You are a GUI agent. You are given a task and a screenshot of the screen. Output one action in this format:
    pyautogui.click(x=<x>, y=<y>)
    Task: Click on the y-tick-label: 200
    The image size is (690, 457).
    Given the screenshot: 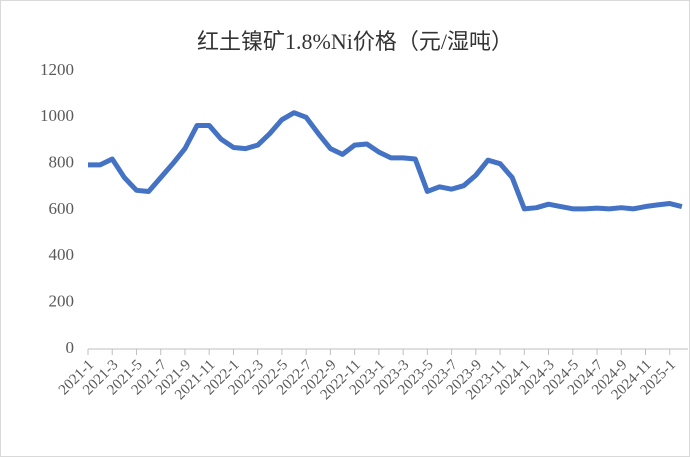 What is the action you would take?
    pyautogui.click(x=62, y=301)
    